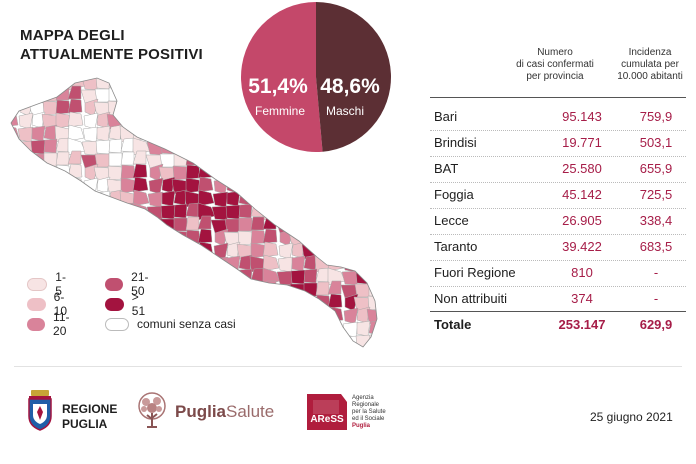  What do you see at coordinates (51, 324) in the screenshot?
I see `legend-item-11-20: 11-20` at bounding box center [51, 324].